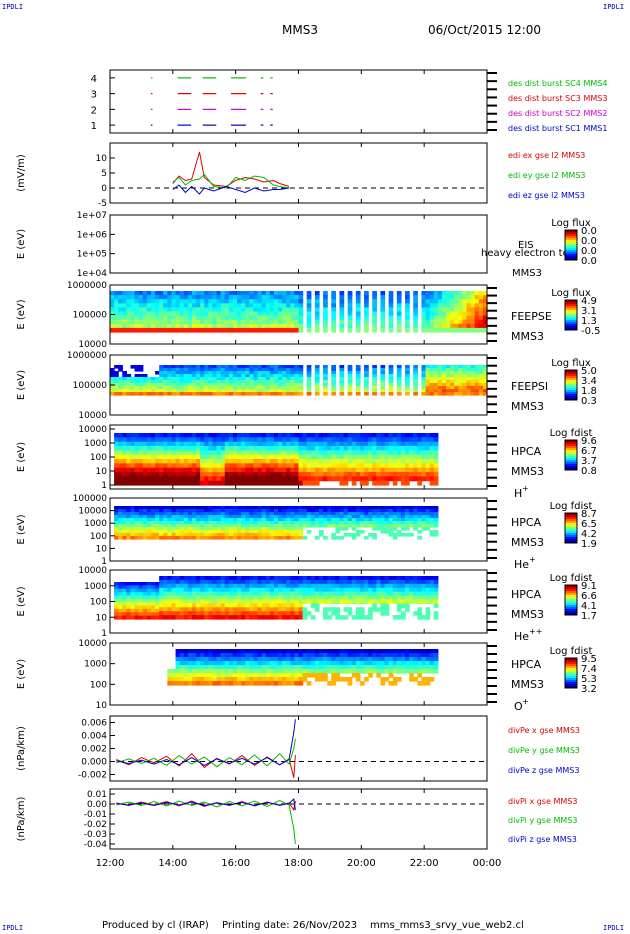  Describe the element at coordinates (546, 155) in the screenshot. I see `edi-legend-entry: edi ex gse l2 MMS3` at that location.